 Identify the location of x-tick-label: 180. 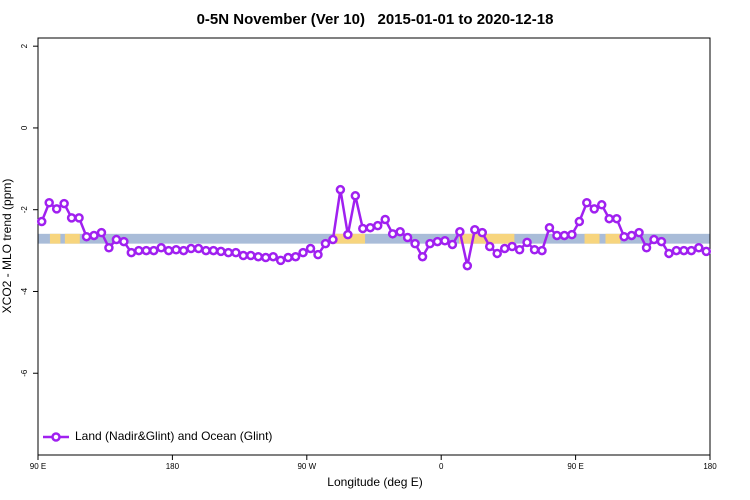
(710, 466).